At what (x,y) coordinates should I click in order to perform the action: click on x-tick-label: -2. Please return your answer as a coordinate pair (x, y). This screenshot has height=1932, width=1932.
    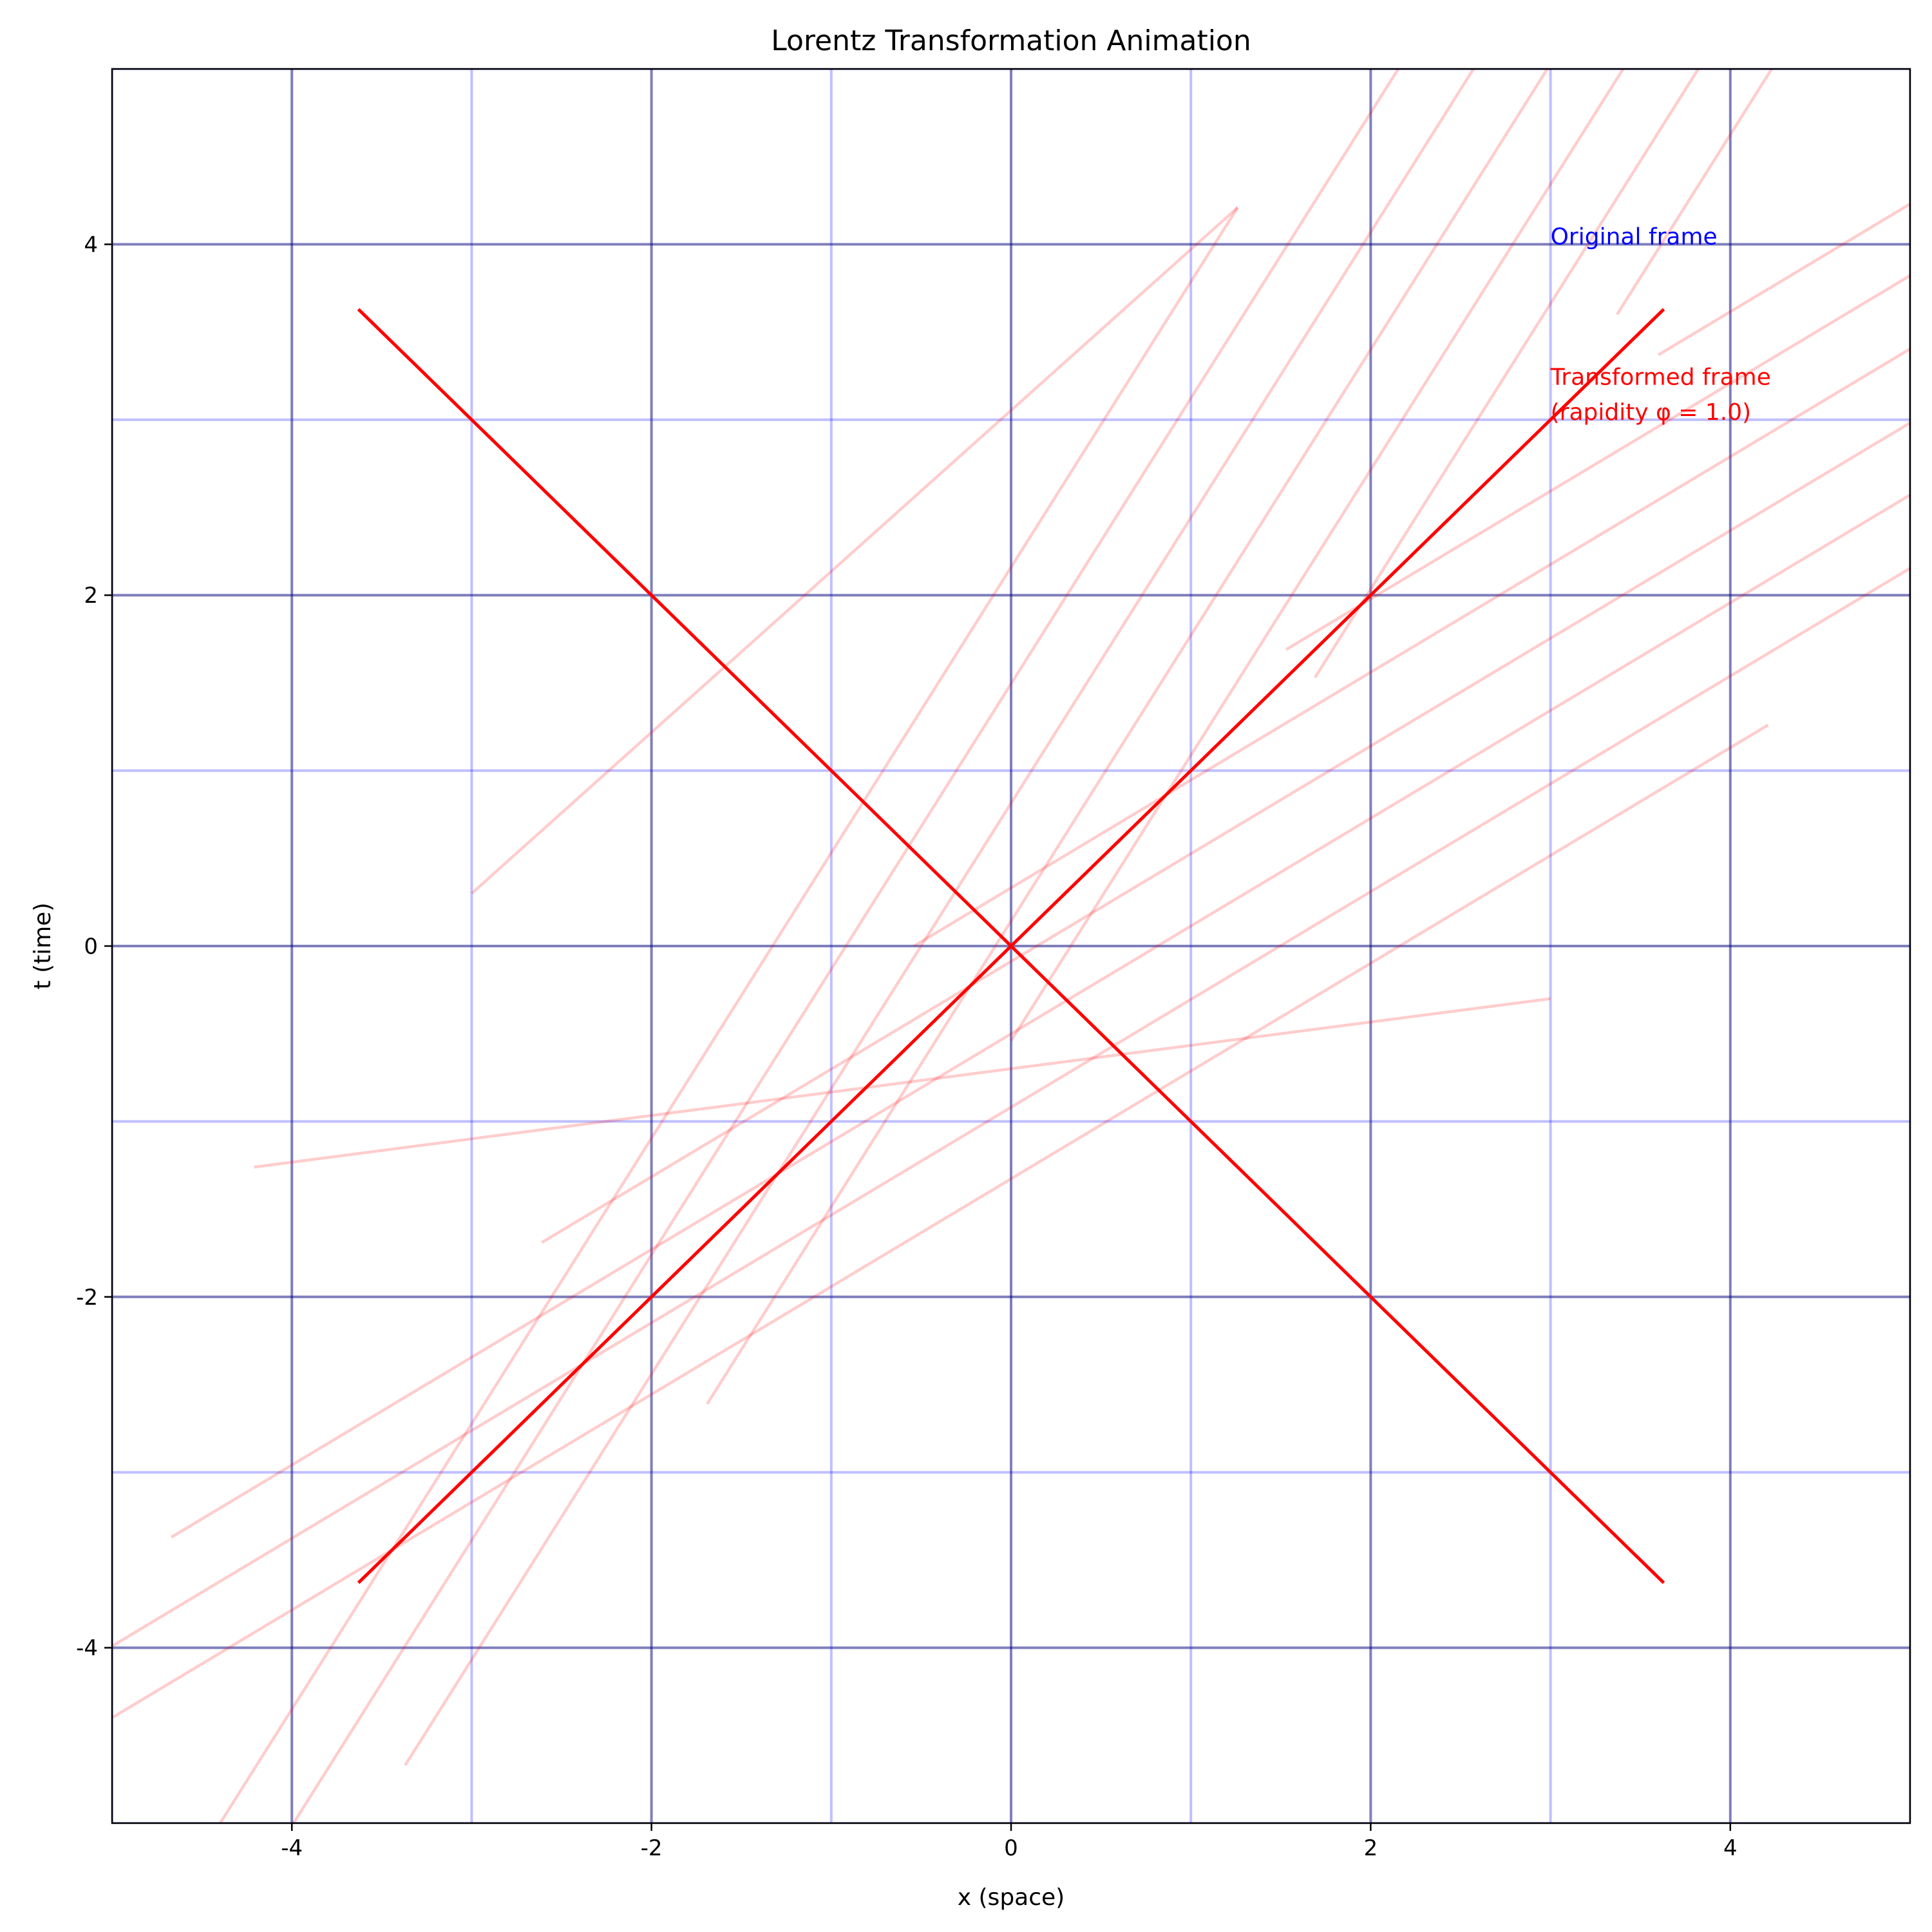
    Looking at the image, I should click on (652, 1848).